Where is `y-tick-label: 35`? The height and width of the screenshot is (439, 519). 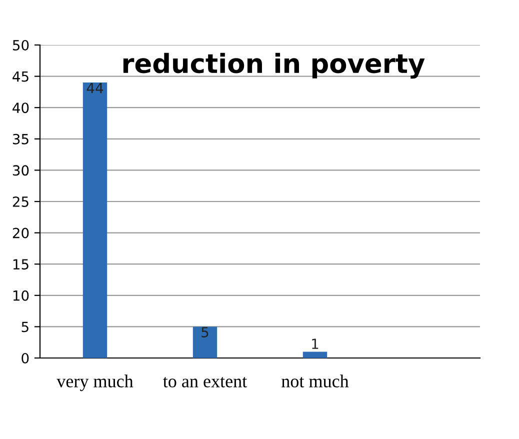
y-tick-label: 35 is located at coordinates (20, 139).